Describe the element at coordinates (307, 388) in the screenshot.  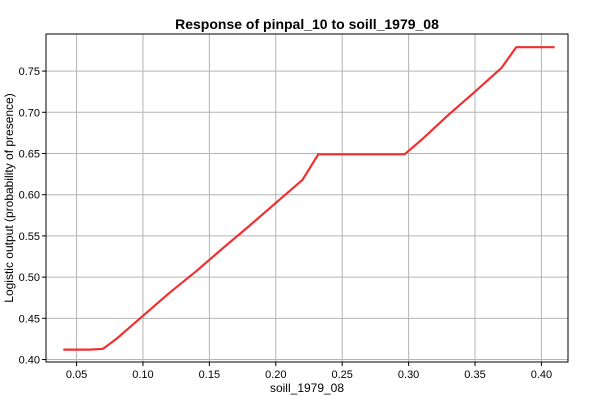
I see `x-axis-label: soill_1979_08` at that location.